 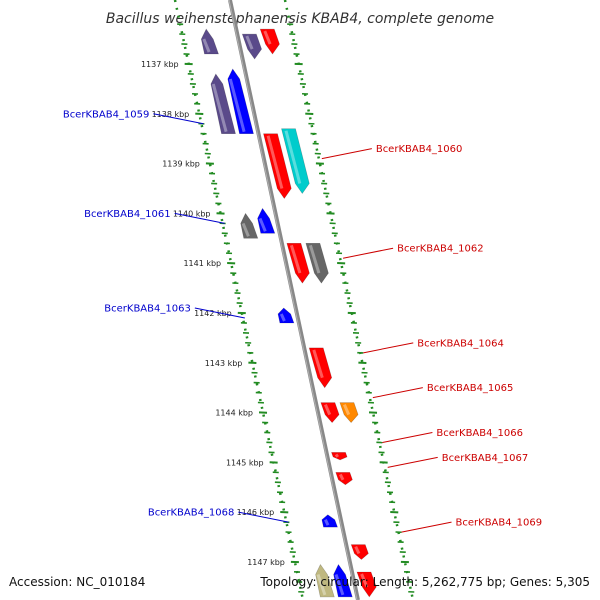 What do you see at coordinates (77, 582) in the screenshot?
I see `accession-label: Accession: NC_010184` at bounding box center [77, 582].